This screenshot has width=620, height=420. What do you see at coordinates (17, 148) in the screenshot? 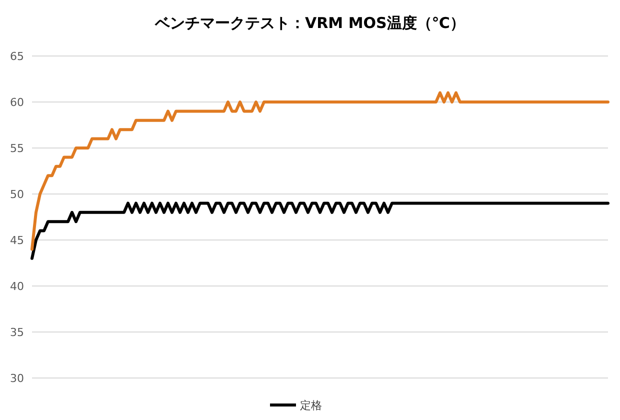
I see `y-tick-label: 55` at bounding box center [17, 148].